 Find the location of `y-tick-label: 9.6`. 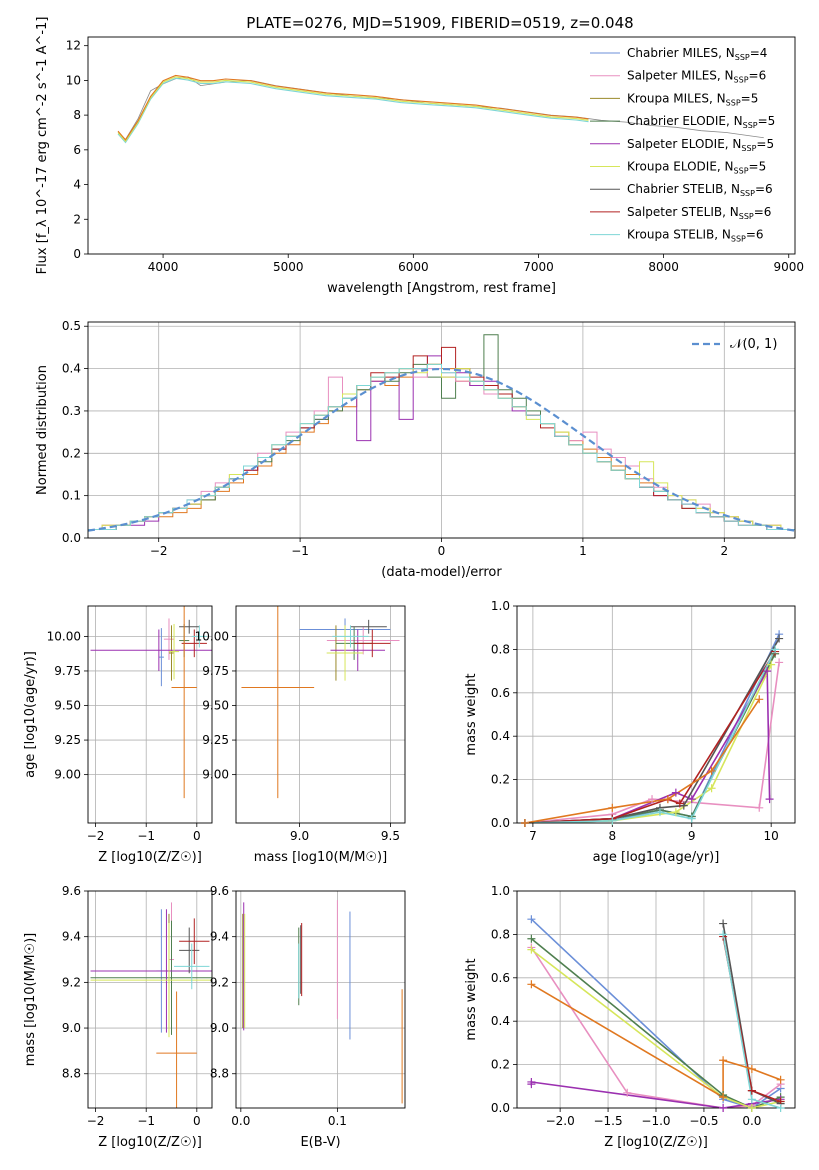

y-tick-label: 9.6 is located at coordinates (219, 891).